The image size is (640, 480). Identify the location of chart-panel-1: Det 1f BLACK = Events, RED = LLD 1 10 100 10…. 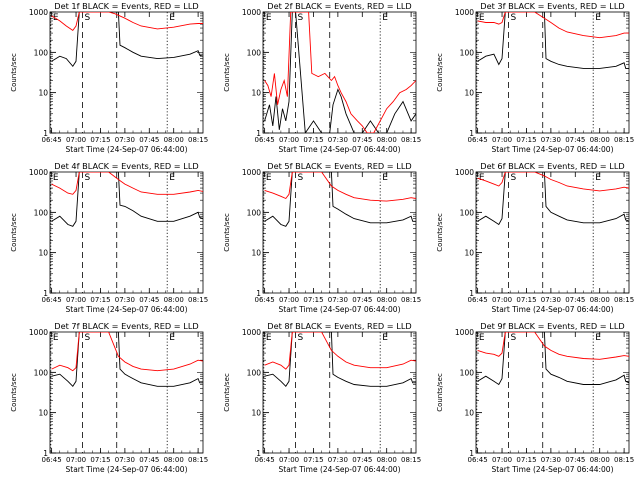
(109, 77).